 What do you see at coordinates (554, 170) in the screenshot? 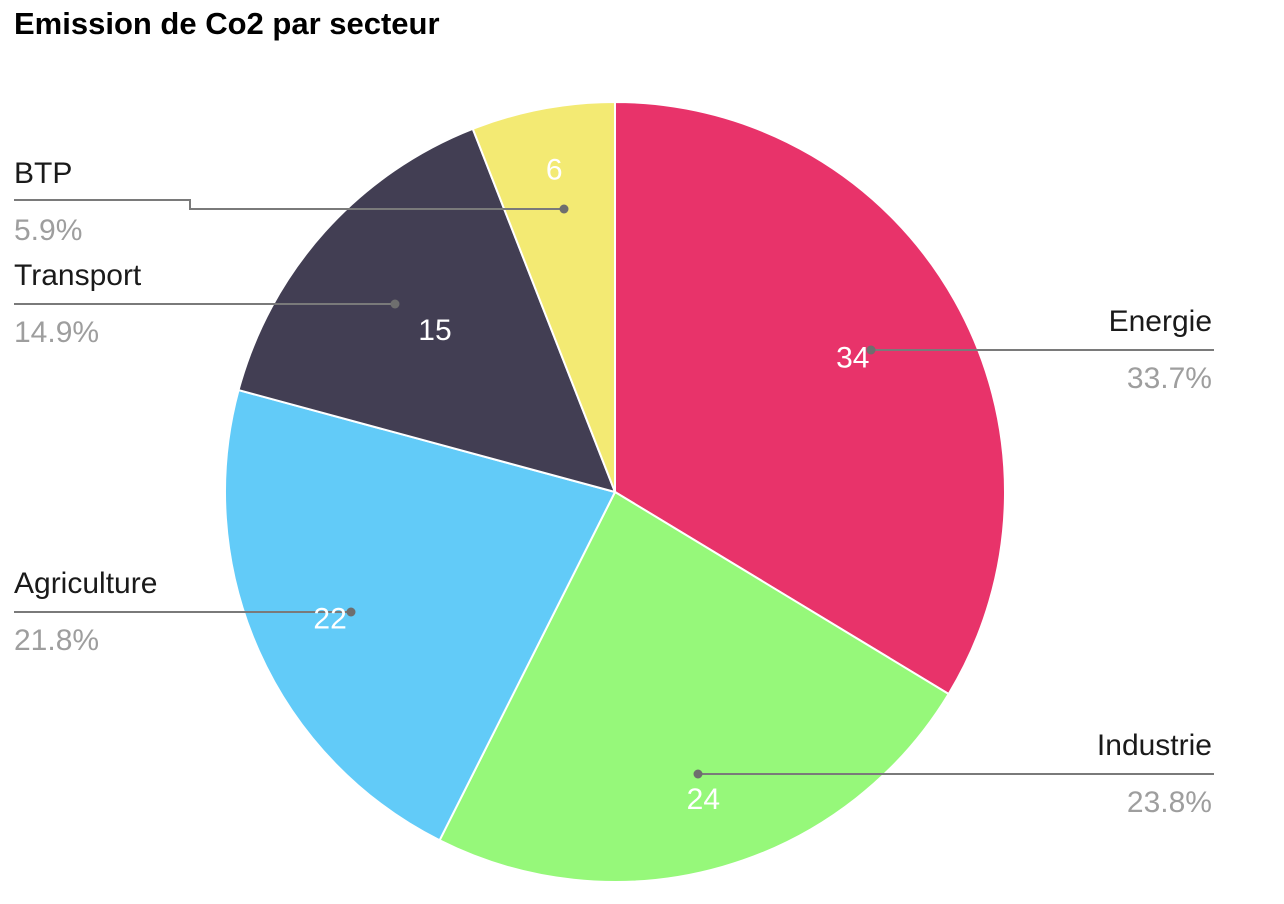
I see `slice-value-btp: 6` at bounding box center [554, 170].